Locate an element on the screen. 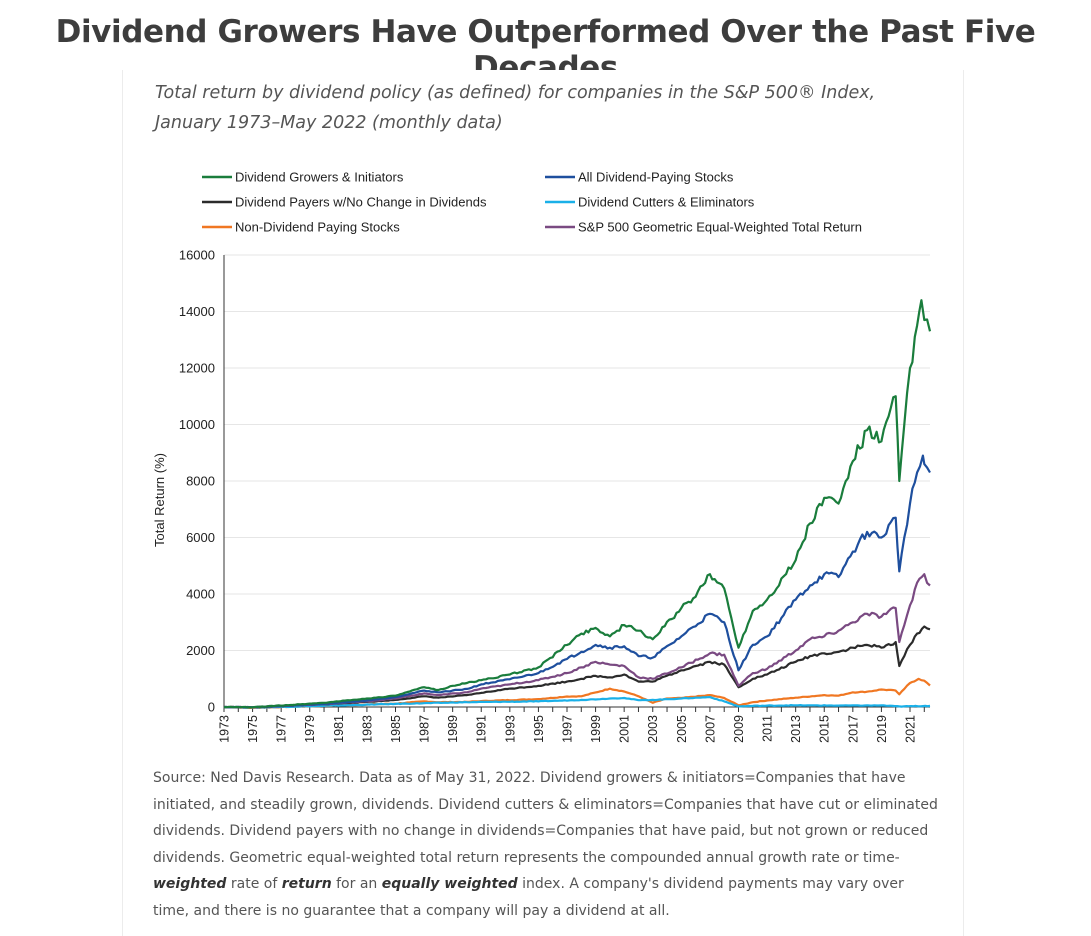  y-tick-label: 12000 is located at coordinates (197, 368).